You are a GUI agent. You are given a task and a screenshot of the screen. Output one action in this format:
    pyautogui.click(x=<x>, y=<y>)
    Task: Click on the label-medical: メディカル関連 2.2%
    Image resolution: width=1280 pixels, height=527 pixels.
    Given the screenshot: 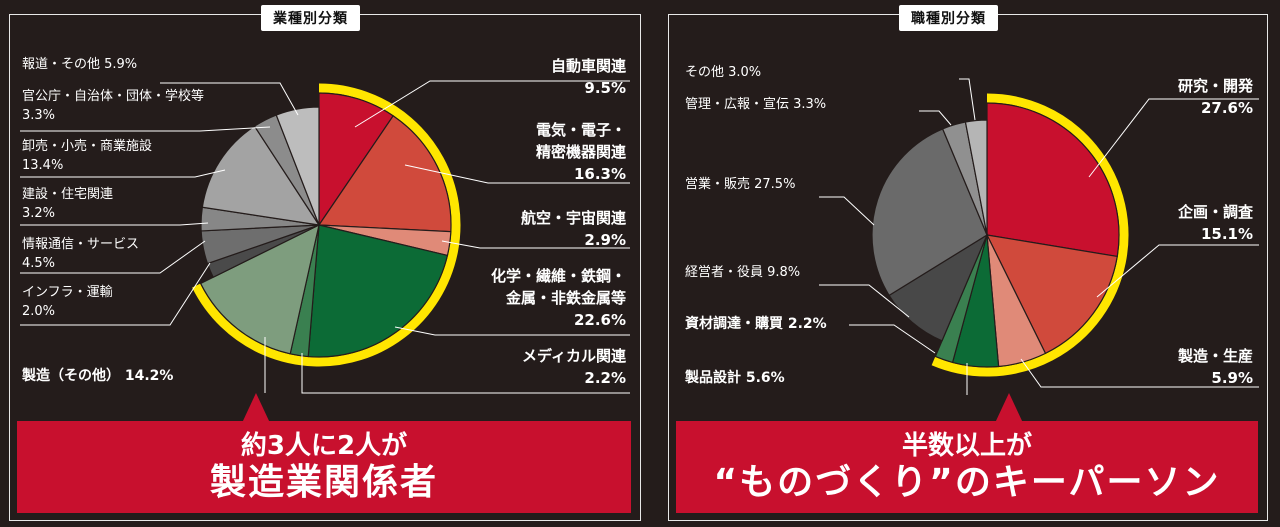 What is the action you would take?
    pyautogui.click(x=574, y=367)
    